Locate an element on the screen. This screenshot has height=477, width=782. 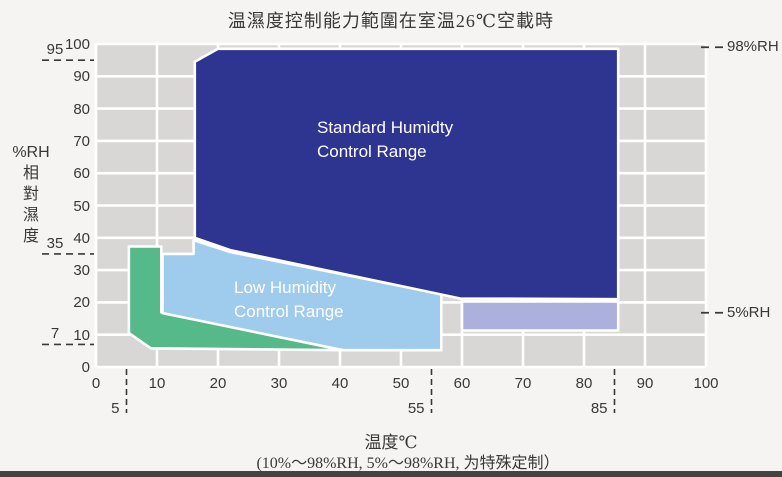
y-tick-label: 20 is located at coordinates (81, 303).